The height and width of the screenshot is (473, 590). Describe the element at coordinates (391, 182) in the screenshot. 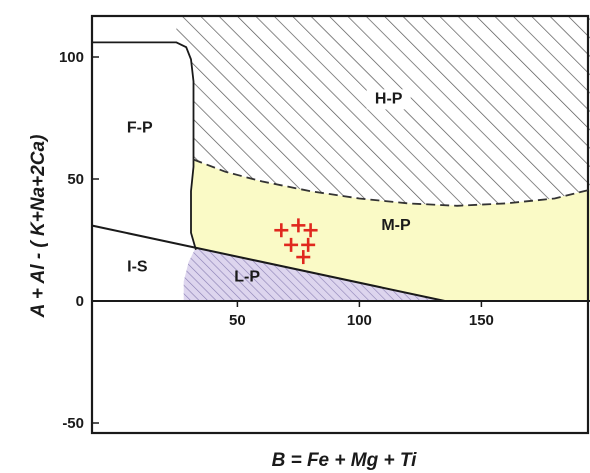

I see `hp-boundary-line` at that location.